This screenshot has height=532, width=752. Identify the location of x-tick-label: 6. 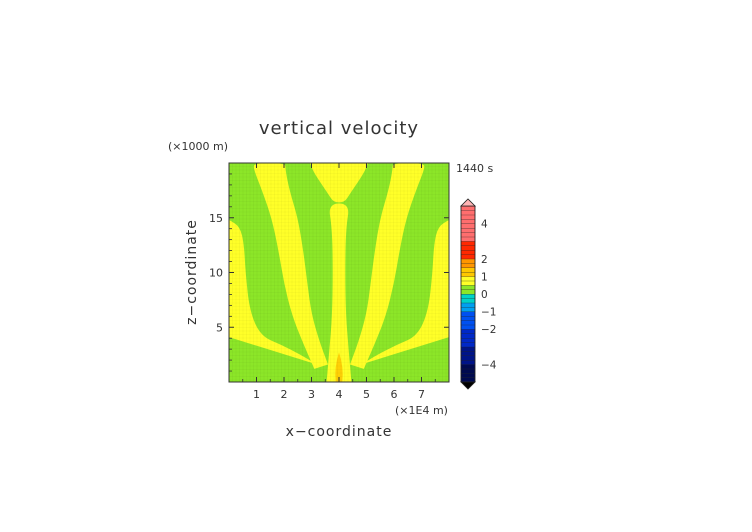
(394, 394).